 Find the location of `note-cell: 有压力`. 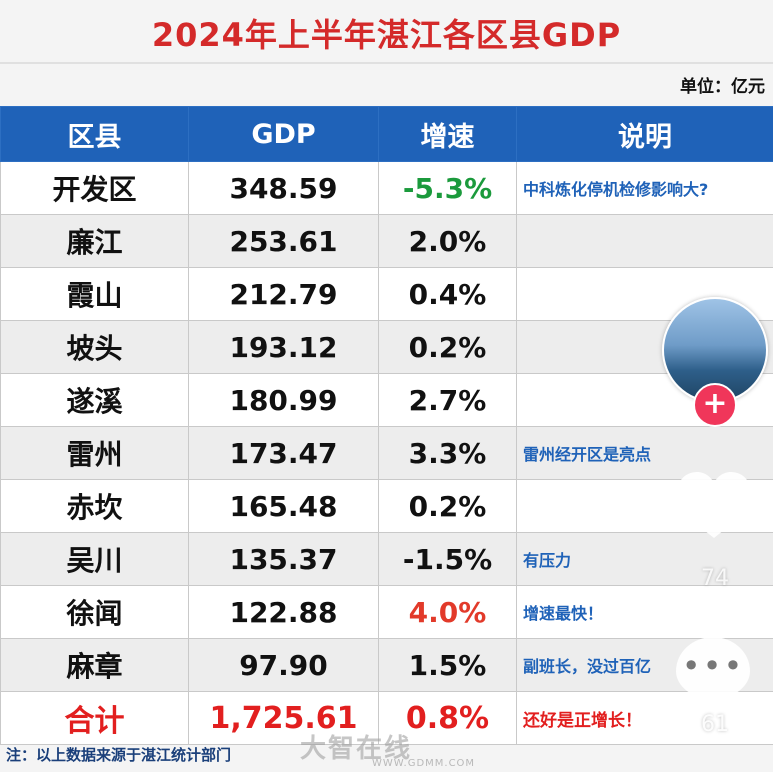

note-cell: 有压力 is located at coordinates (644, 559).